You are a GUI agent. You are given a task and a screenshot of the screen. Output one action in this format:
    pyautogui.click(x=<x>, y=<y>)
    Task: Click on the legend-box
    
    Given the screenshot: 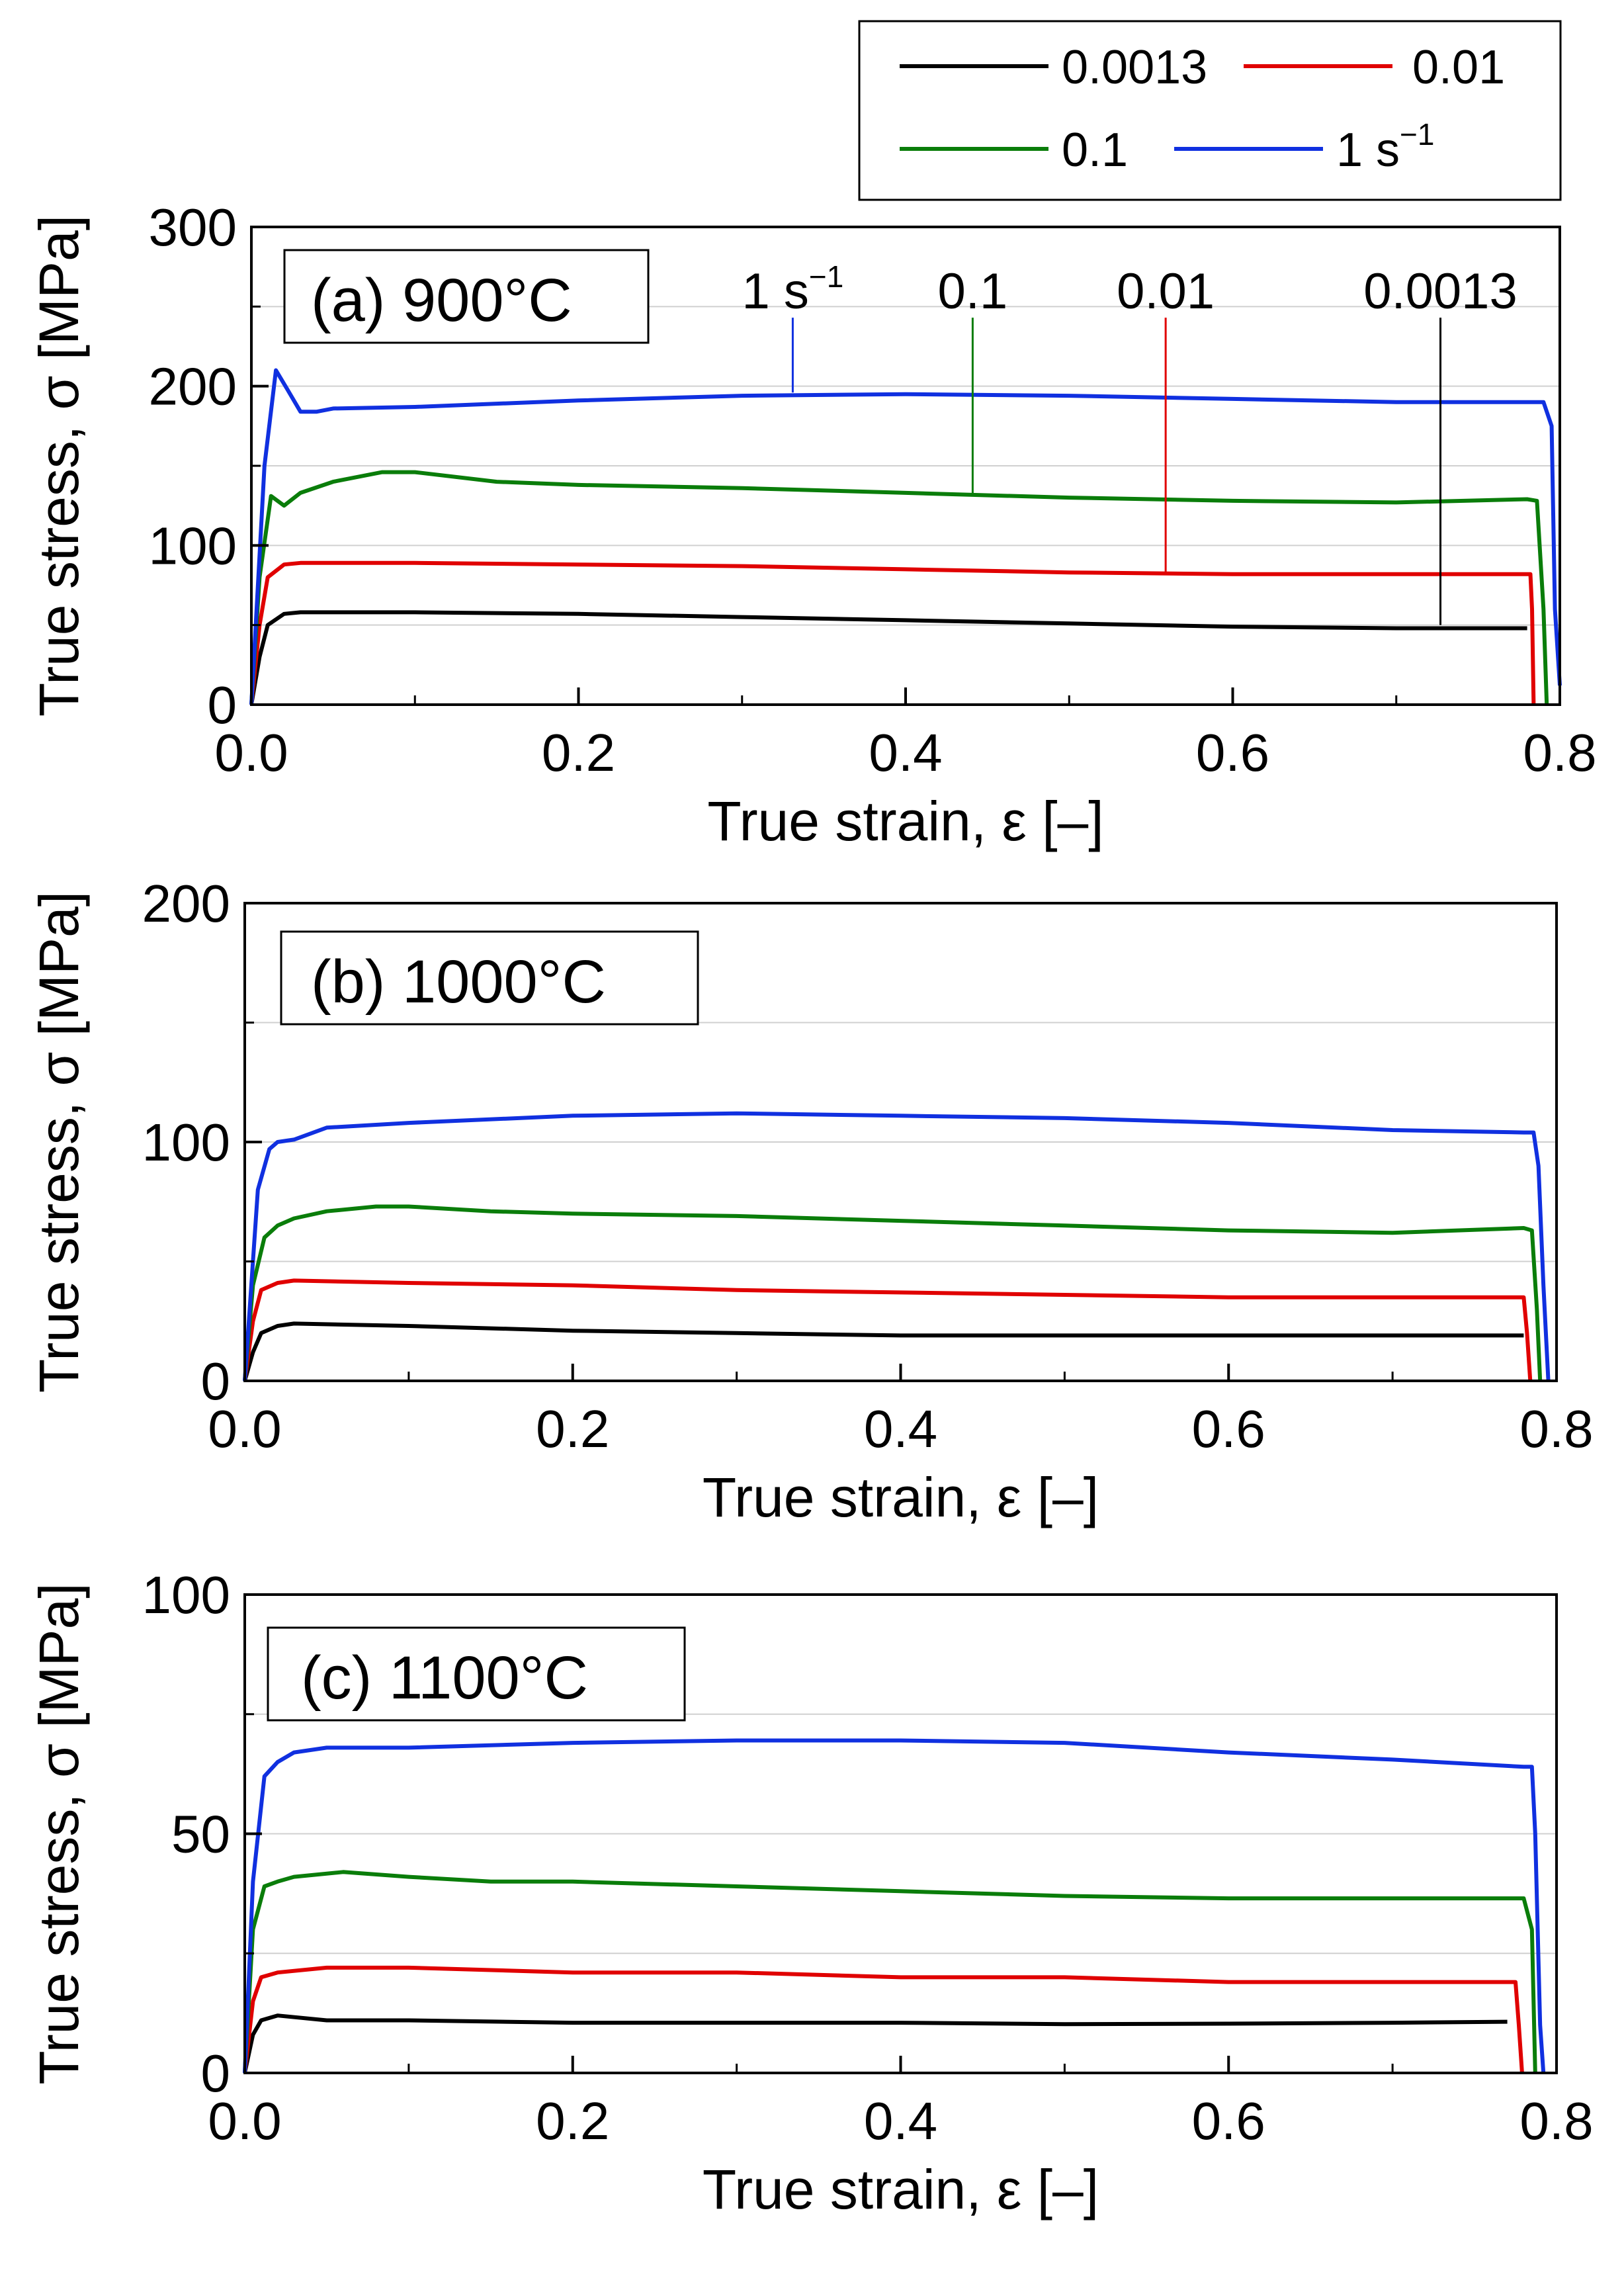 What is the action you would take?
    pyautogui.click(x=1210, y=110)
    